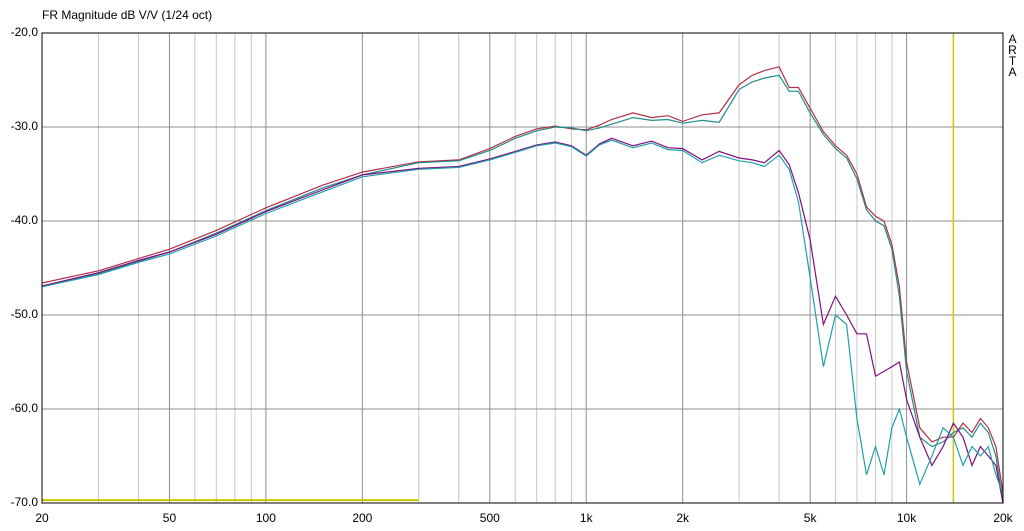 This screenshot has width=1024, height=531. What do you see at coordinates (25, 220) in the screenshot?
I see `y-tick-label: -40.0` at bounding box center [25, 220].